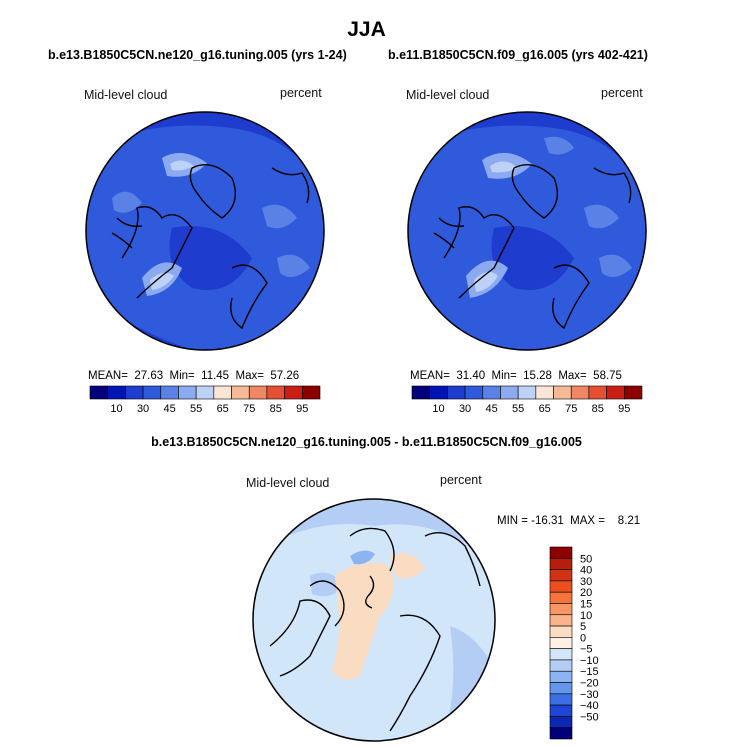 The image size is (733, 747). I want to click on panel-1-max-label: Max=, so click(249, 376).